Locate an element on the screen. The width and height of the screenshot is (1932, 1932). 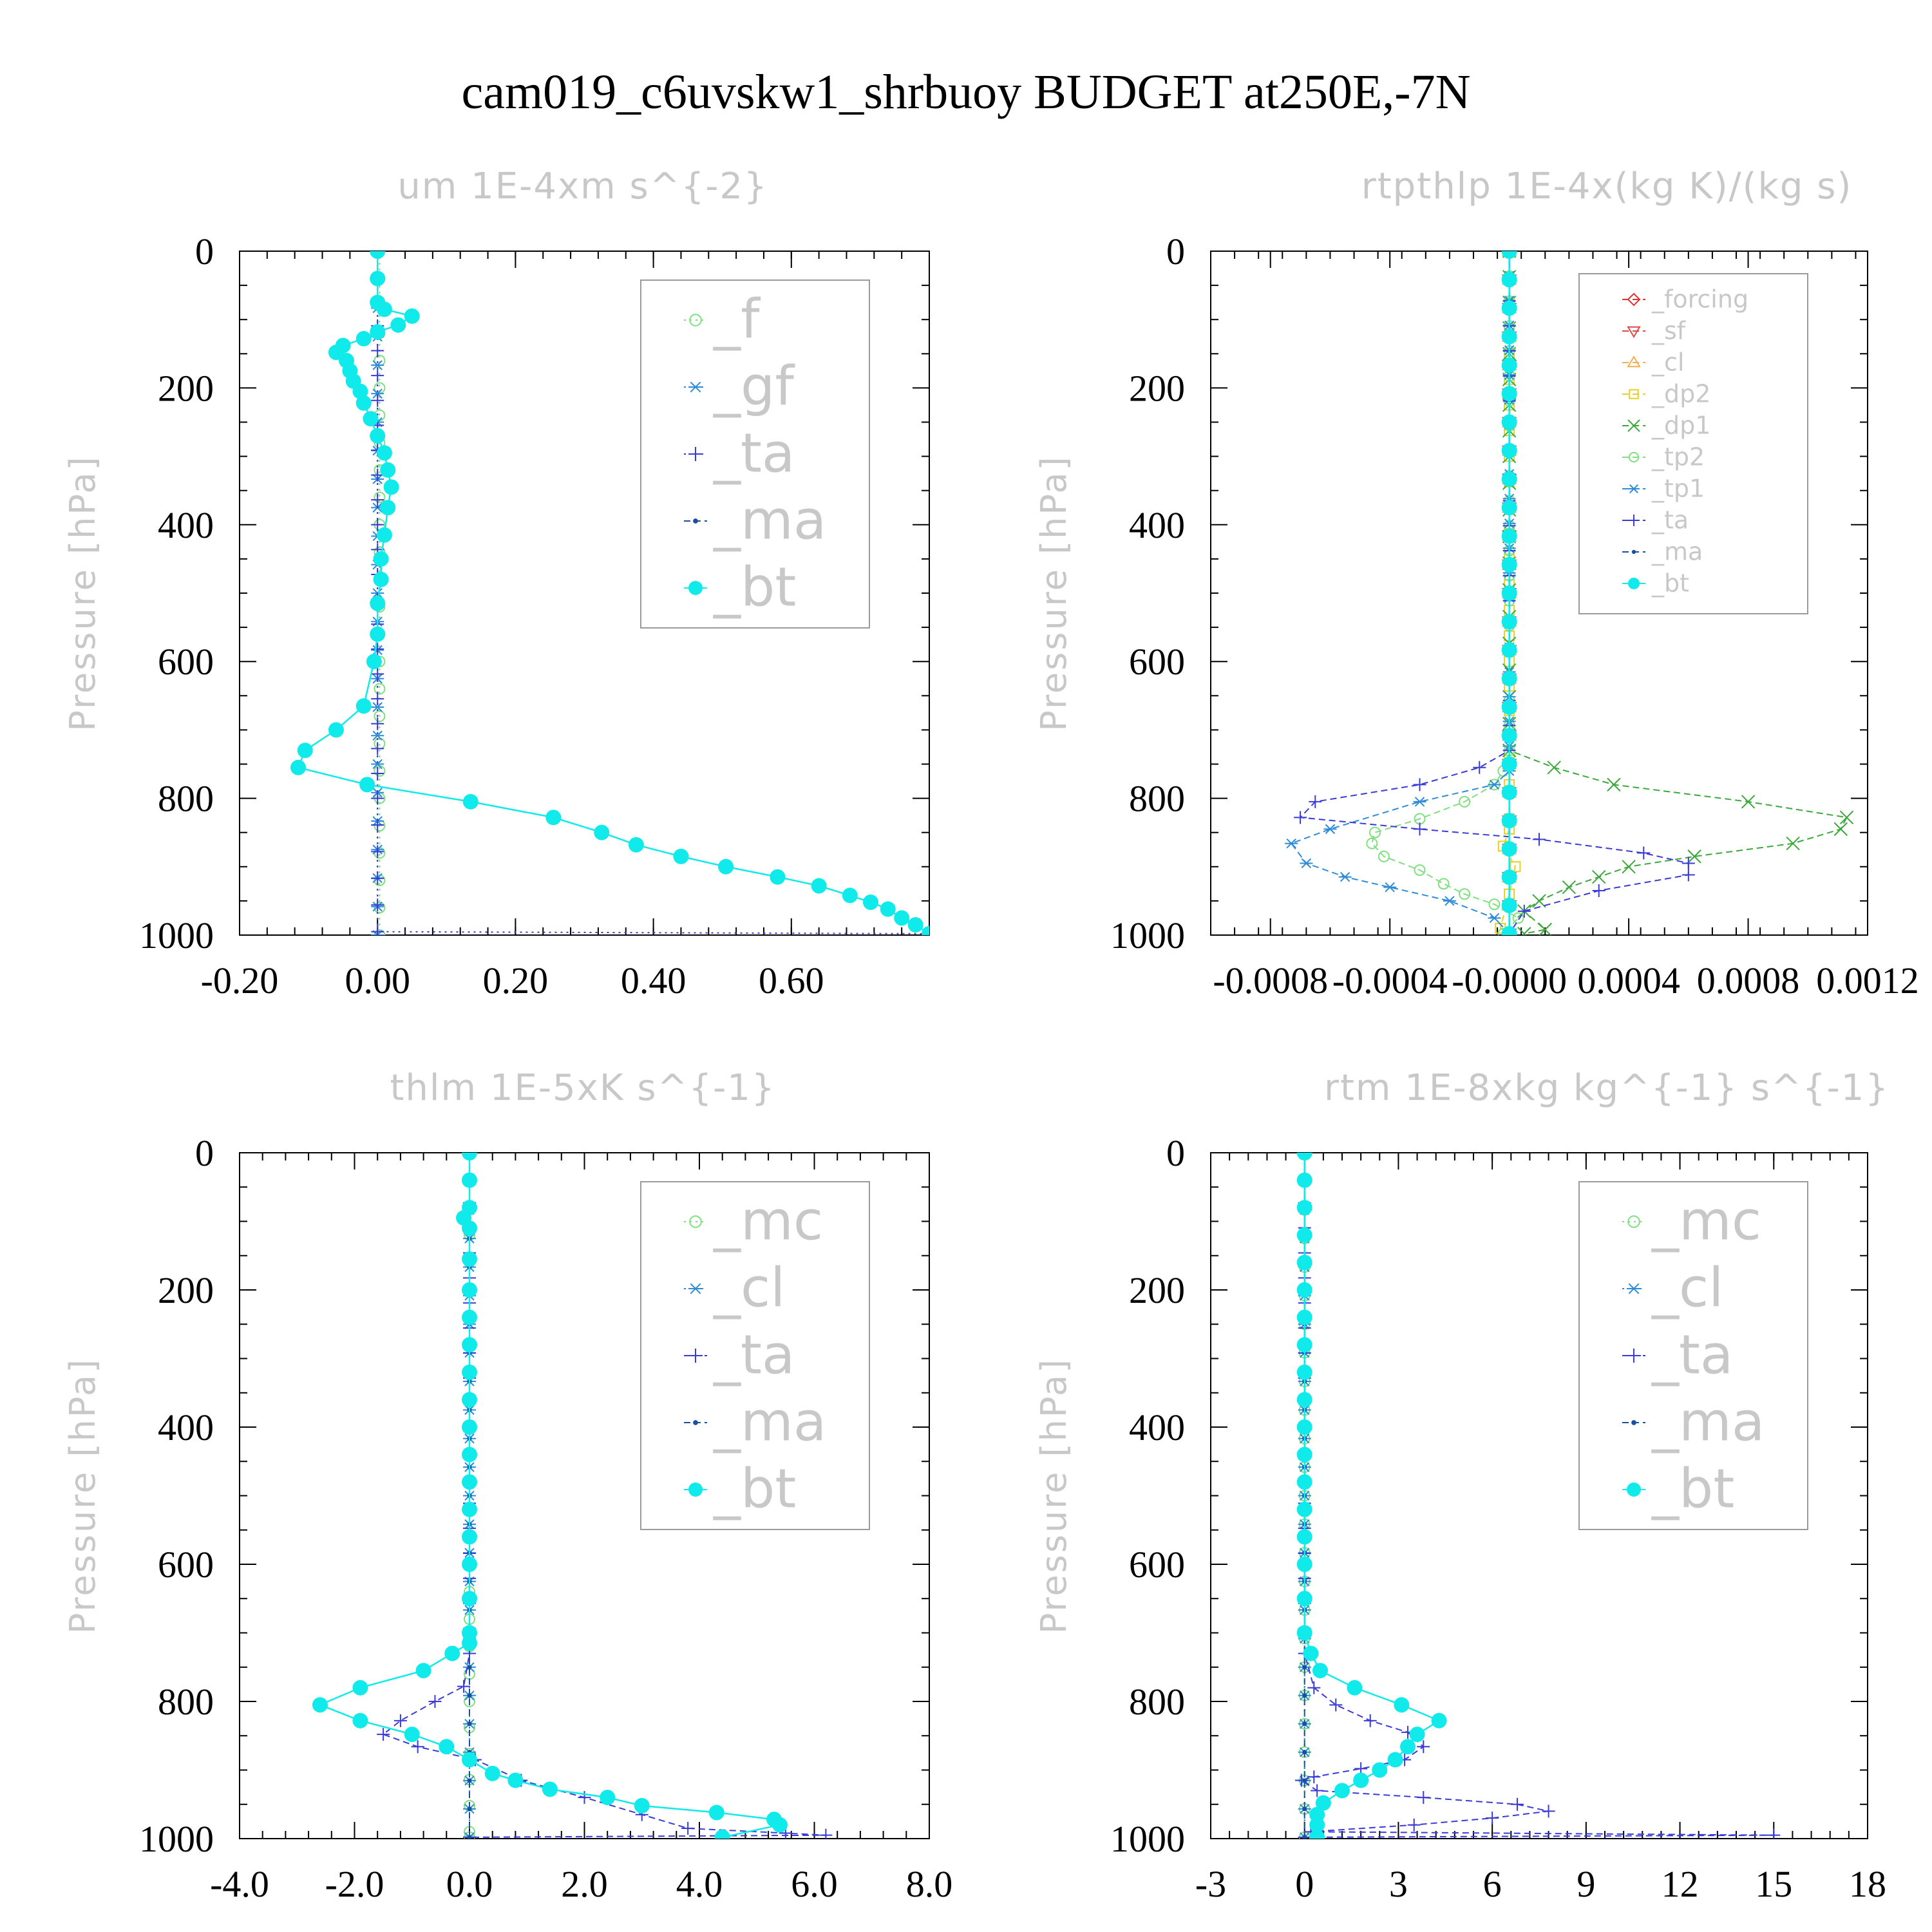
panel-title: thlm 1E-5xK s^{-1} is located at coordinates (582, 1088).